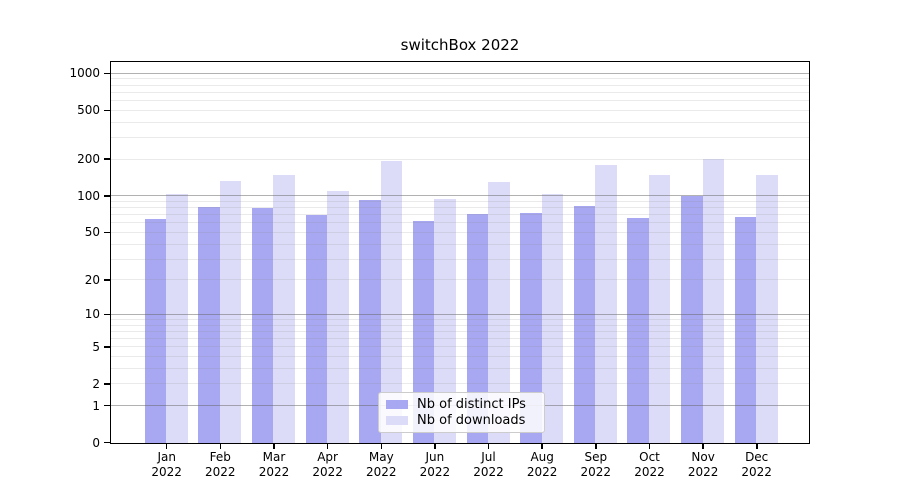 The width and height of the screenshot is (900, 500). Describe the element at coordinates (397, 420) in the screenshot. I see `legend-swatch-downloads-icon` at that location.